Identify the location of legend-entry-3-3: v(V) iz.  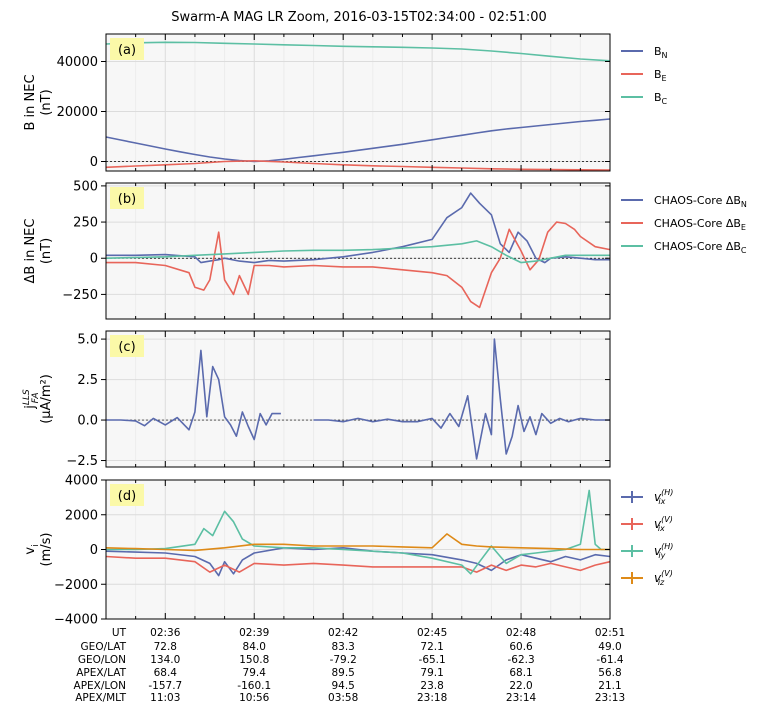
(647, 578).